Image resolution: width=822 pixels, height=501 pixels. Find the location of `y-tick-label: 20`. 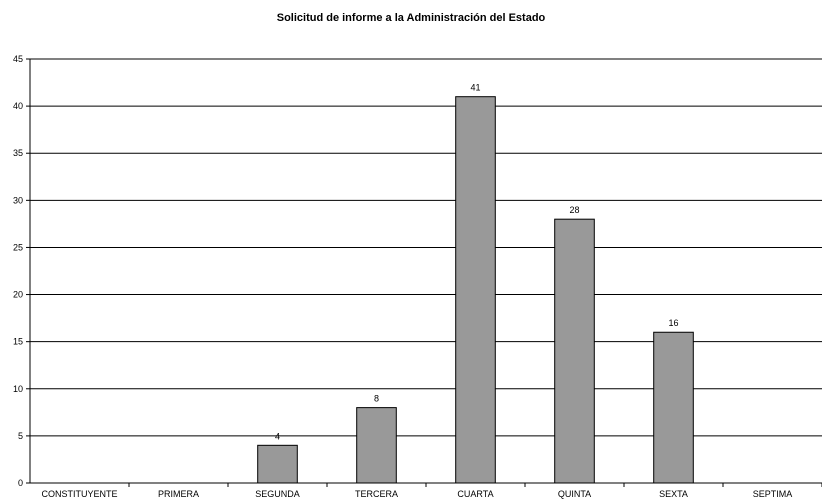

y-tick-label: 20 is located at coordinates (18, 295).